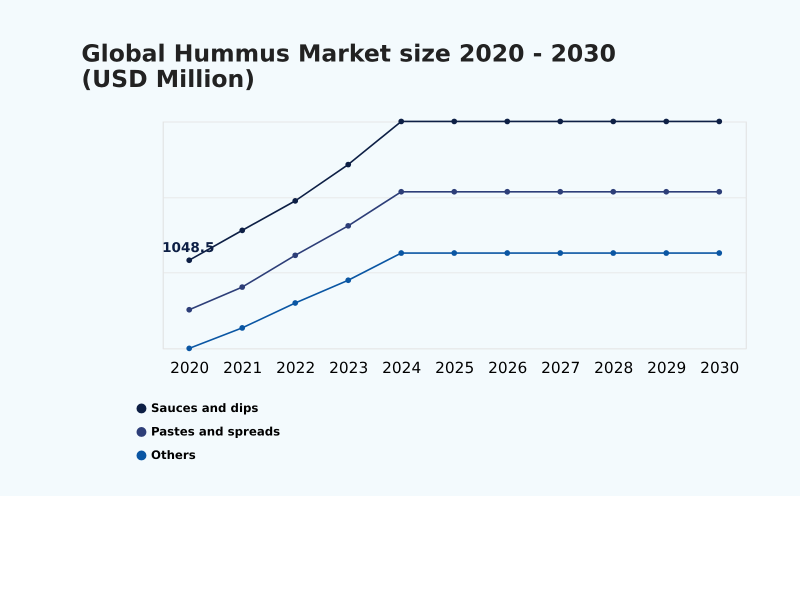 The width and height of the screenshot is (800, 610). I want to click on legend-label: Sauces and dips, so click(204, 408).